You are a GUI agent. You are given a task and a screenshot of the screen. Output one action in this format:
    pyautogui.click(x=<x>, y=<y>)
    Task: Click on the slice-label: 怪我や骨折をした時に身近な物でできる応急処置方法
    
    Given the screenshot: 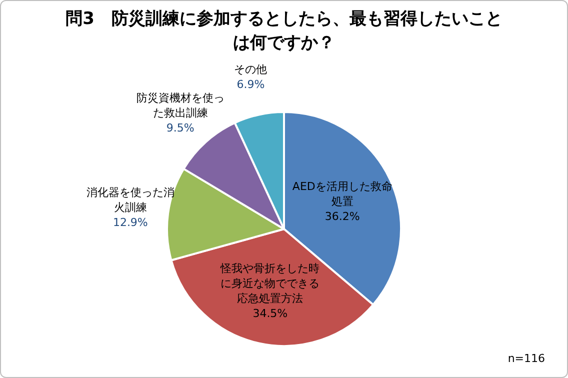 What is the action you would take?
    pyautogui.click(x=270, y=284)
    